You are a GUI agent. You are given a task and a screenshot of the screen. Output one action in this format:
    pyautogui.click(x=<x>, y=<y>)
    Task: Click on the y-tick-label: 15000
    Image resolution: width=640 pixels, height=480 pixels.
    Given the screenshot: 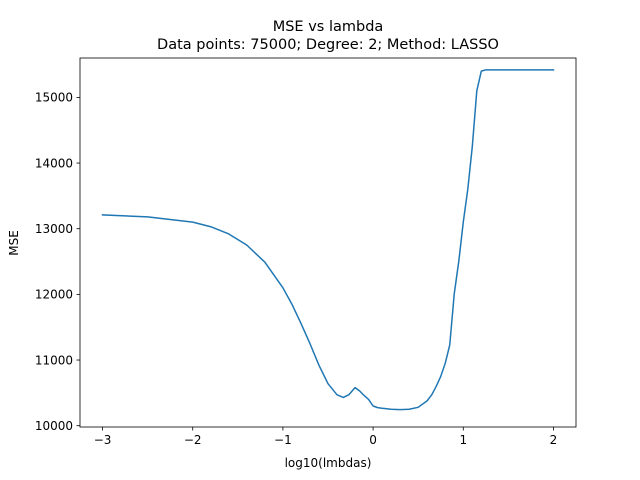 What is the action you would take?
    pyautogui.click(x=54, y=98)
    